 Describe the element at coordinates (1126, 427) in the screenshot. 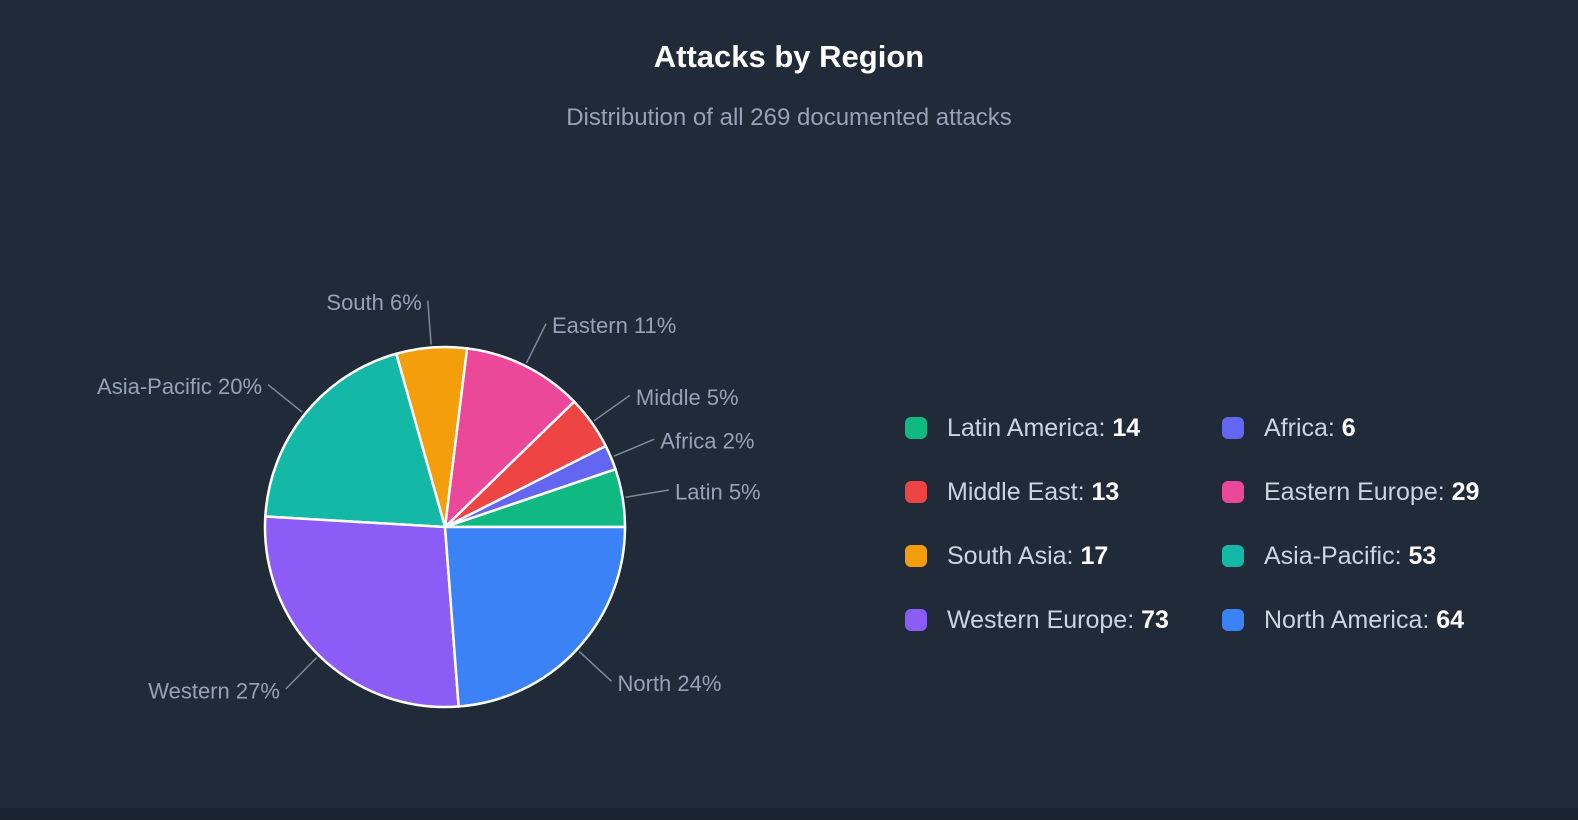

I see `legend-value-latin-america: 14` at that location.